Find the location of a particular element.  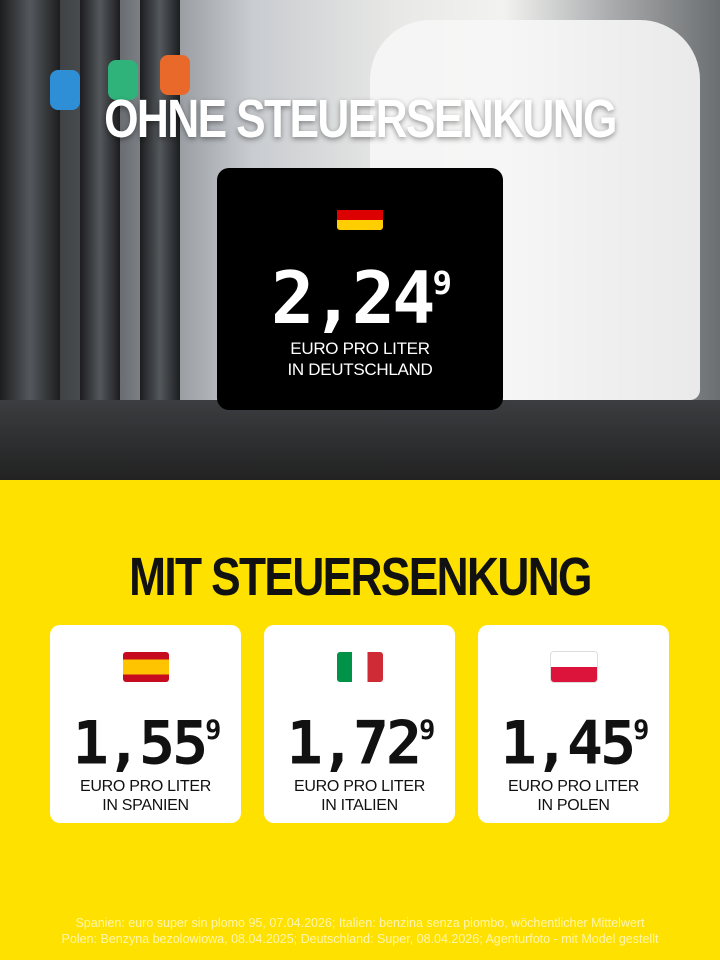

ground is located at coordinates (360, 440).